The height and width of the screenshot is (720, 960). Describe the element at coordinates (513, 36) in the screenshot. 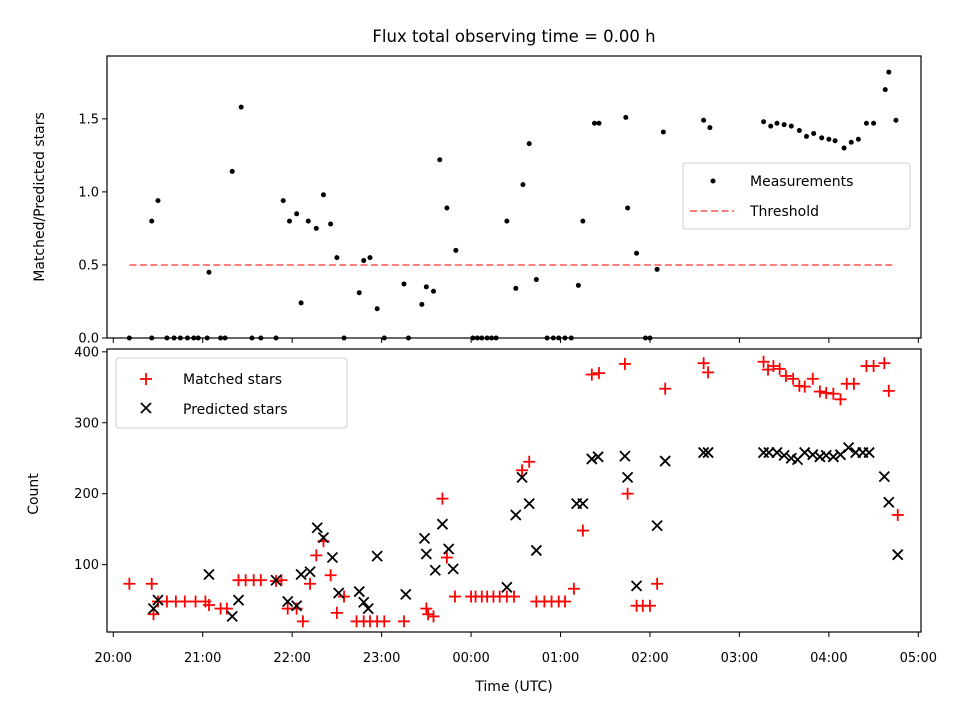

I see `chart-title: Flux total observing time = 0.00 h` at that location.